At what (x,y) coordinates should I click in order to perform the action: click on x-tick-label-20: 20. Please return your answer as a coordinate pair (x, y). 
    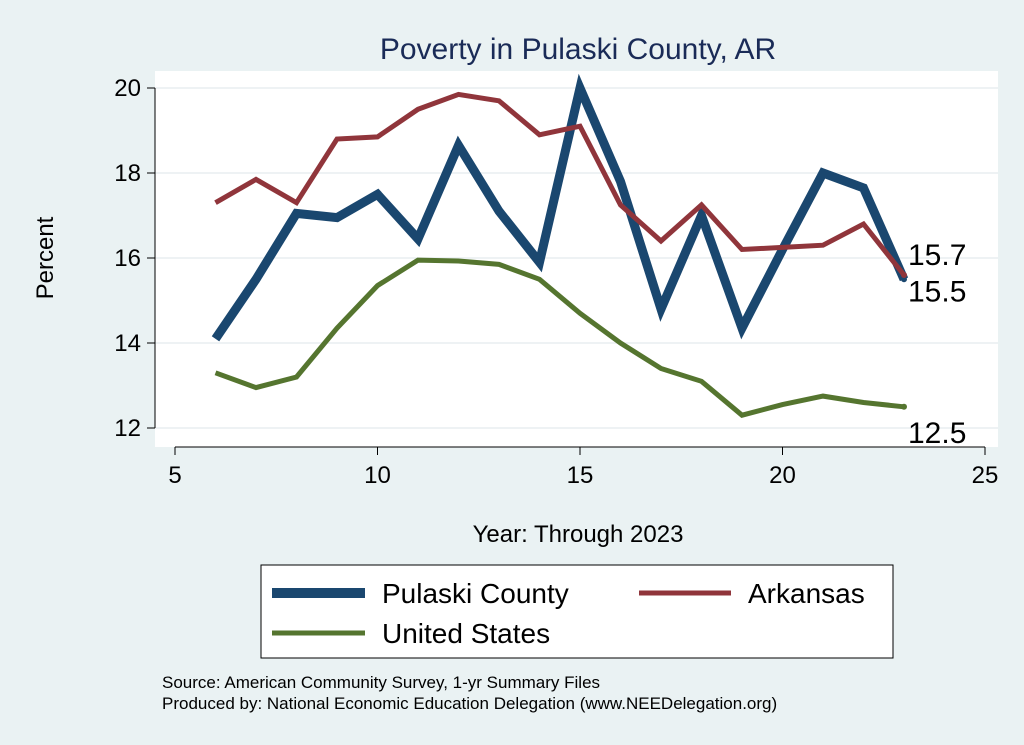
    Looking at the image, I should click on (782, 475).